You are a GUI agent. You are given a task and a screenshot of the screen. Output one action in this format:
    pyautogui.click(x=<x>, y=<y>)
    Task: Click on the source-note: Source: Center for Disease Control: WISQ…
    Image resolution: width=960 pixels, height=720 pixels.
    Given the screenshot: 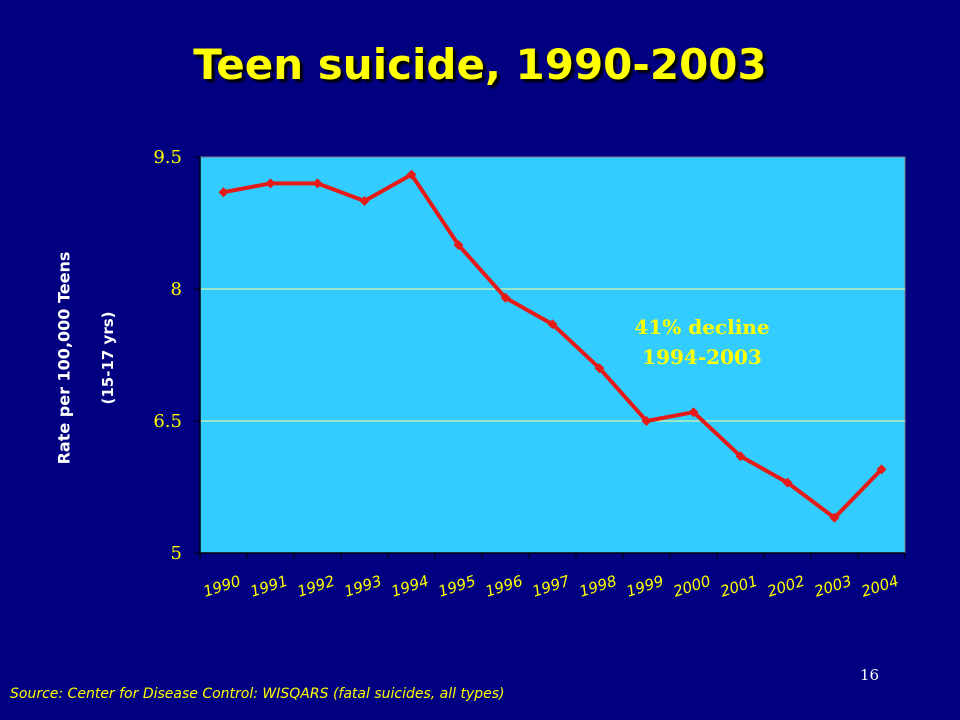 What is the action you would take?
    pyautogui.click(x=257, y=694)
    